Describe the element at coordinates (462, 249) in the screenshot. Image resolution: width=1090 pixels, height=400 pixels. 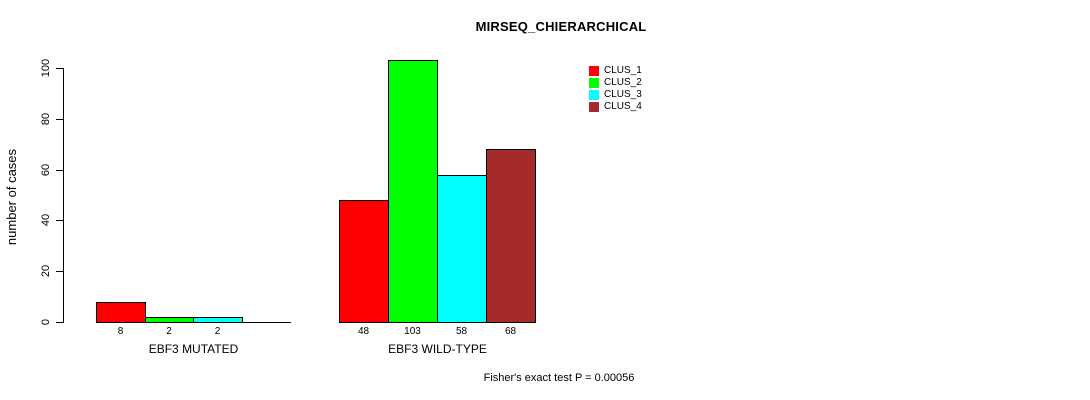
I see `bar-clus_3-ebf3-wild-type` at that location.